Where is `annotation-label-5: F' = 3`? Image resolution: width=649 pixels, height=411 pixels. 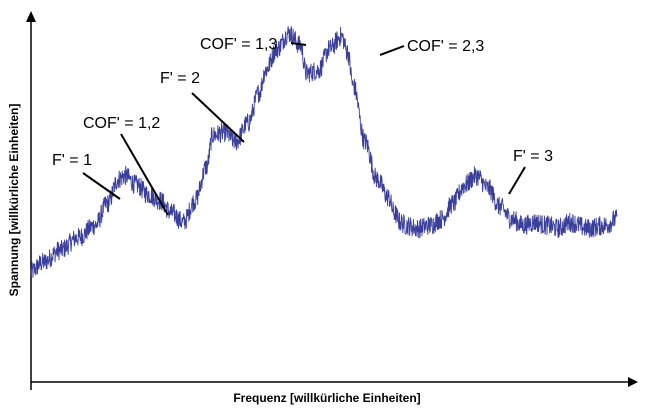 annotation-label-5: F' = 3 is located at coordinates (533, 156).